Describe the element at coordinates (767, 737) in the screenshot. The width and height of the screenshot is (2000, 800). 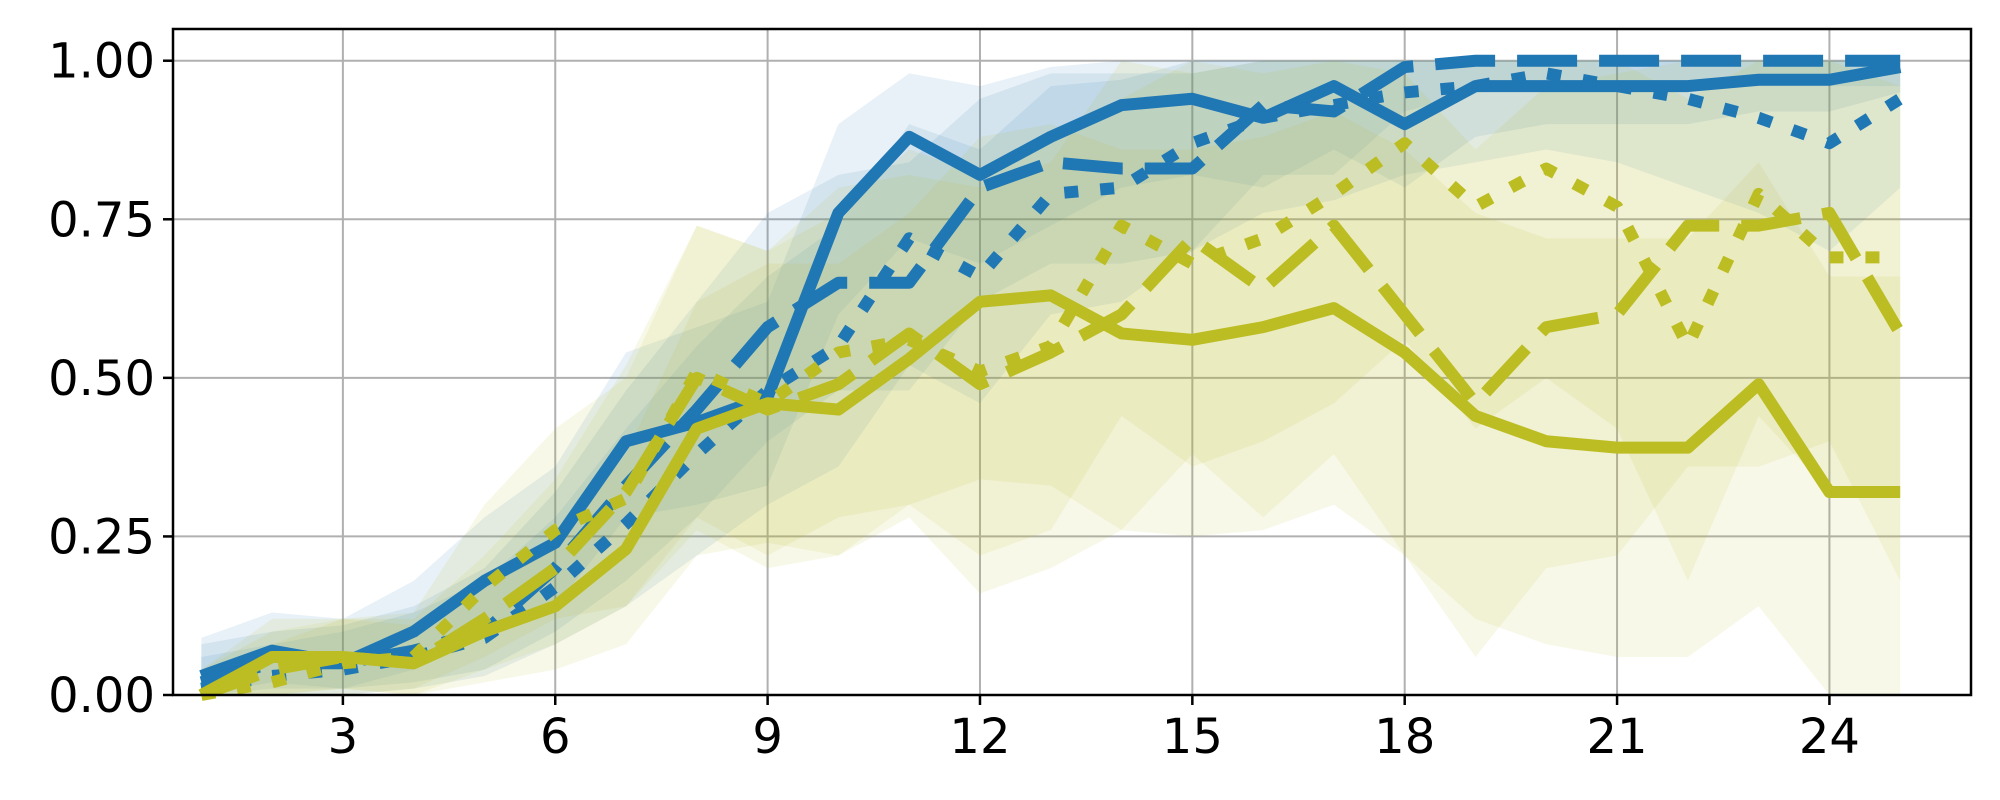
I see `x-tick-label: 9` at that location.